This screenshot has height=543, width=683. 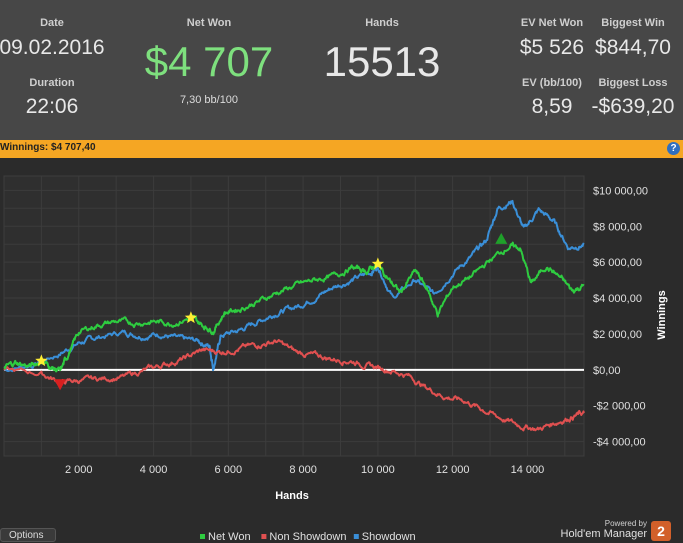 I want to click on help-icon: ?, so click(x=673, y=148).